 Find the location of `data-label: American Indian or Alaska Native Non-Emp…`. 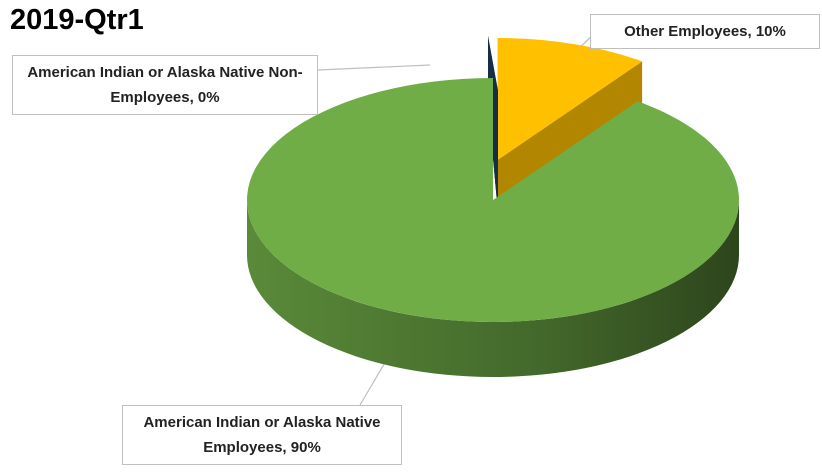

data-label: American Indian or Alaska Native Non-Emp… is located at coordinates (165, 85).